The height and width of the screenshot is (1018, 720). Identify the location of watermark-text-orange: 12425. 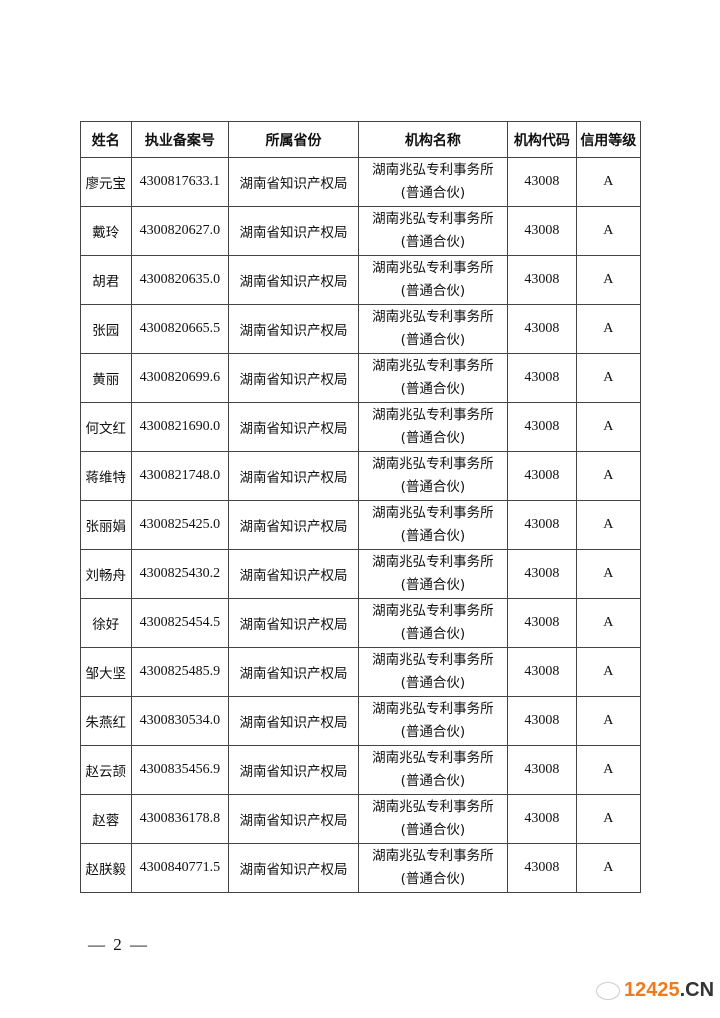
(652, 990).